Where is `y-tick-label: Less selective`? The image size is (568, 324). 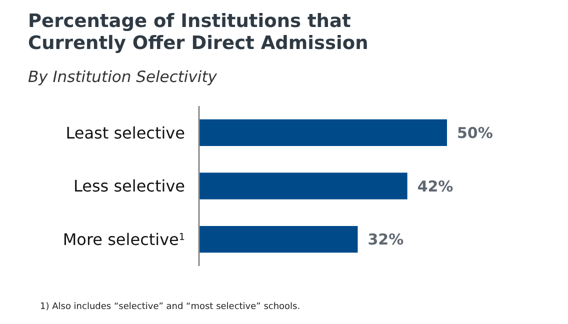 y-tick-label: Less selective is located at coordinates (129, 186).